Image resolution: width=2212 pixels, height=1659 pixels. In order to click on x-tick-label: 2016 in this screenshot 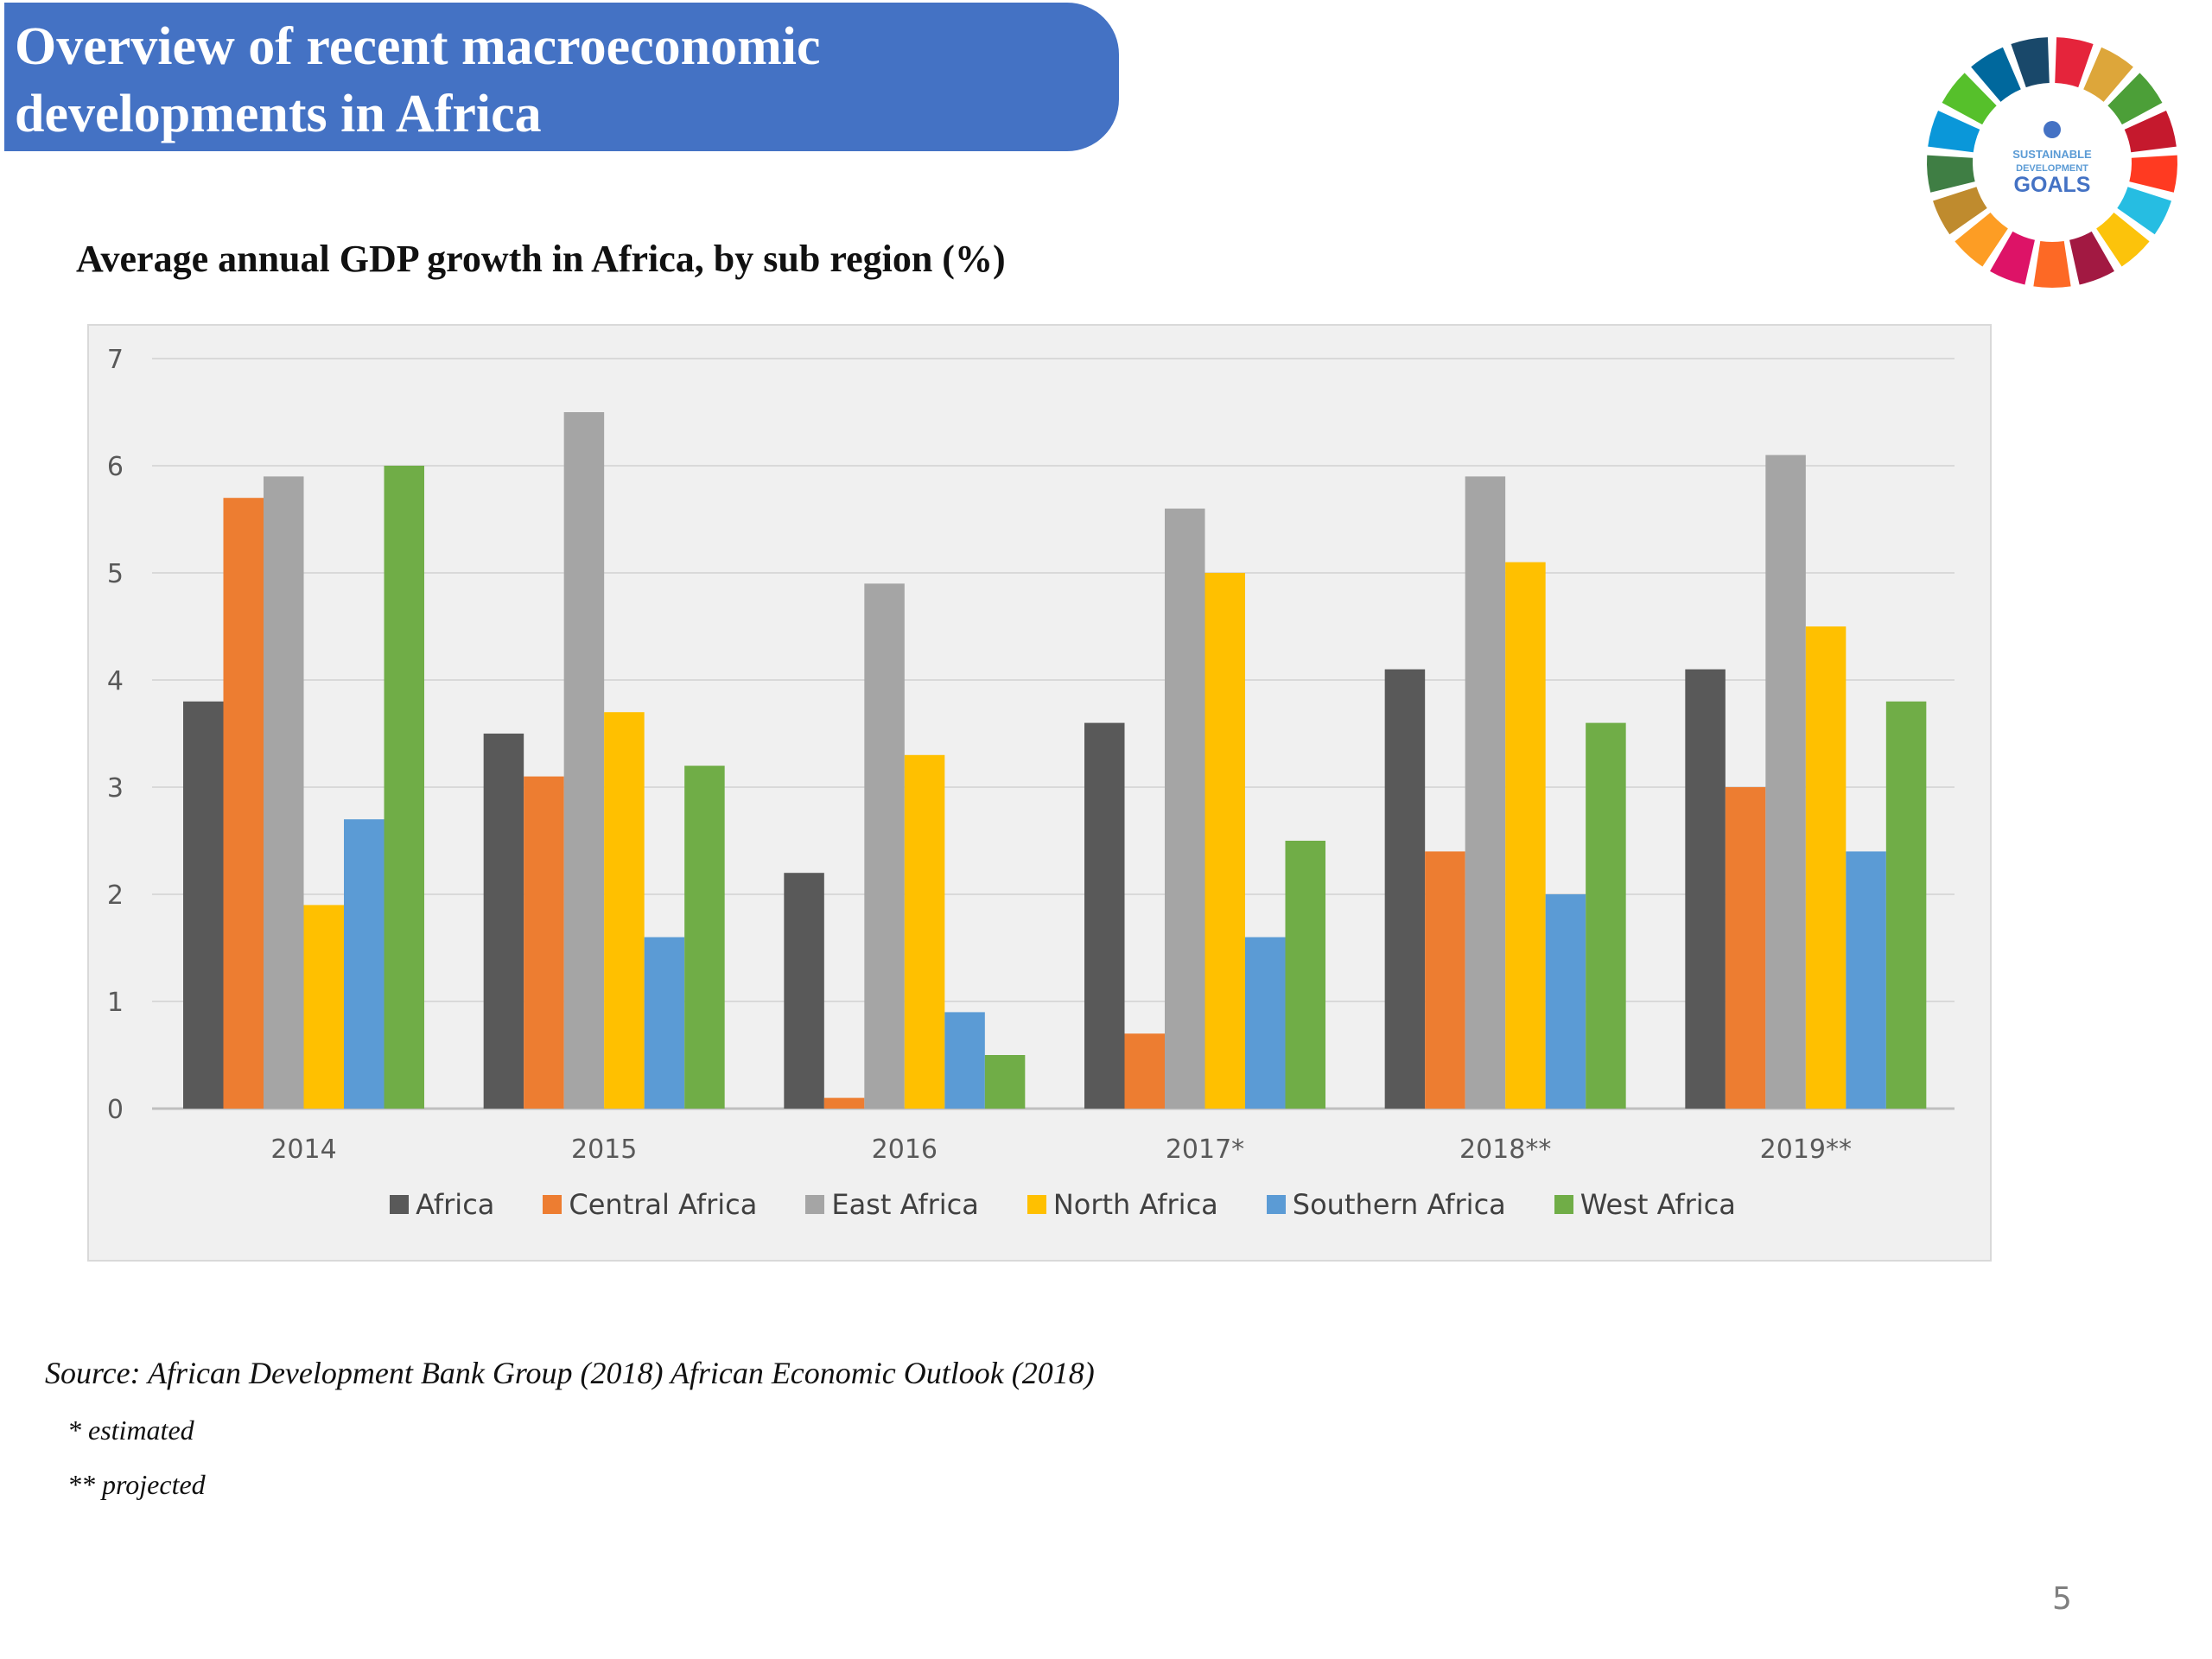, I will do `click(905, 1150)`.